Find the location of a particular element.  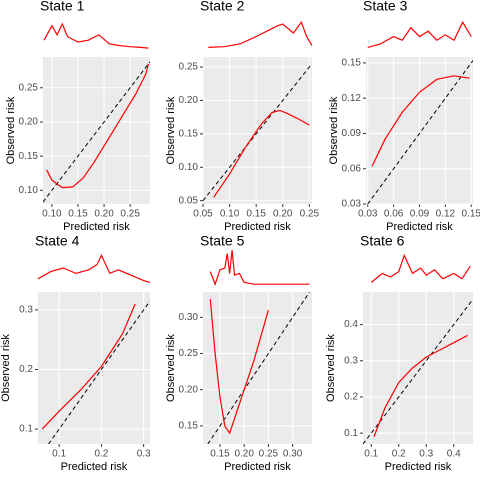

panel-title: State 3 is located at coordinates (385, 7).